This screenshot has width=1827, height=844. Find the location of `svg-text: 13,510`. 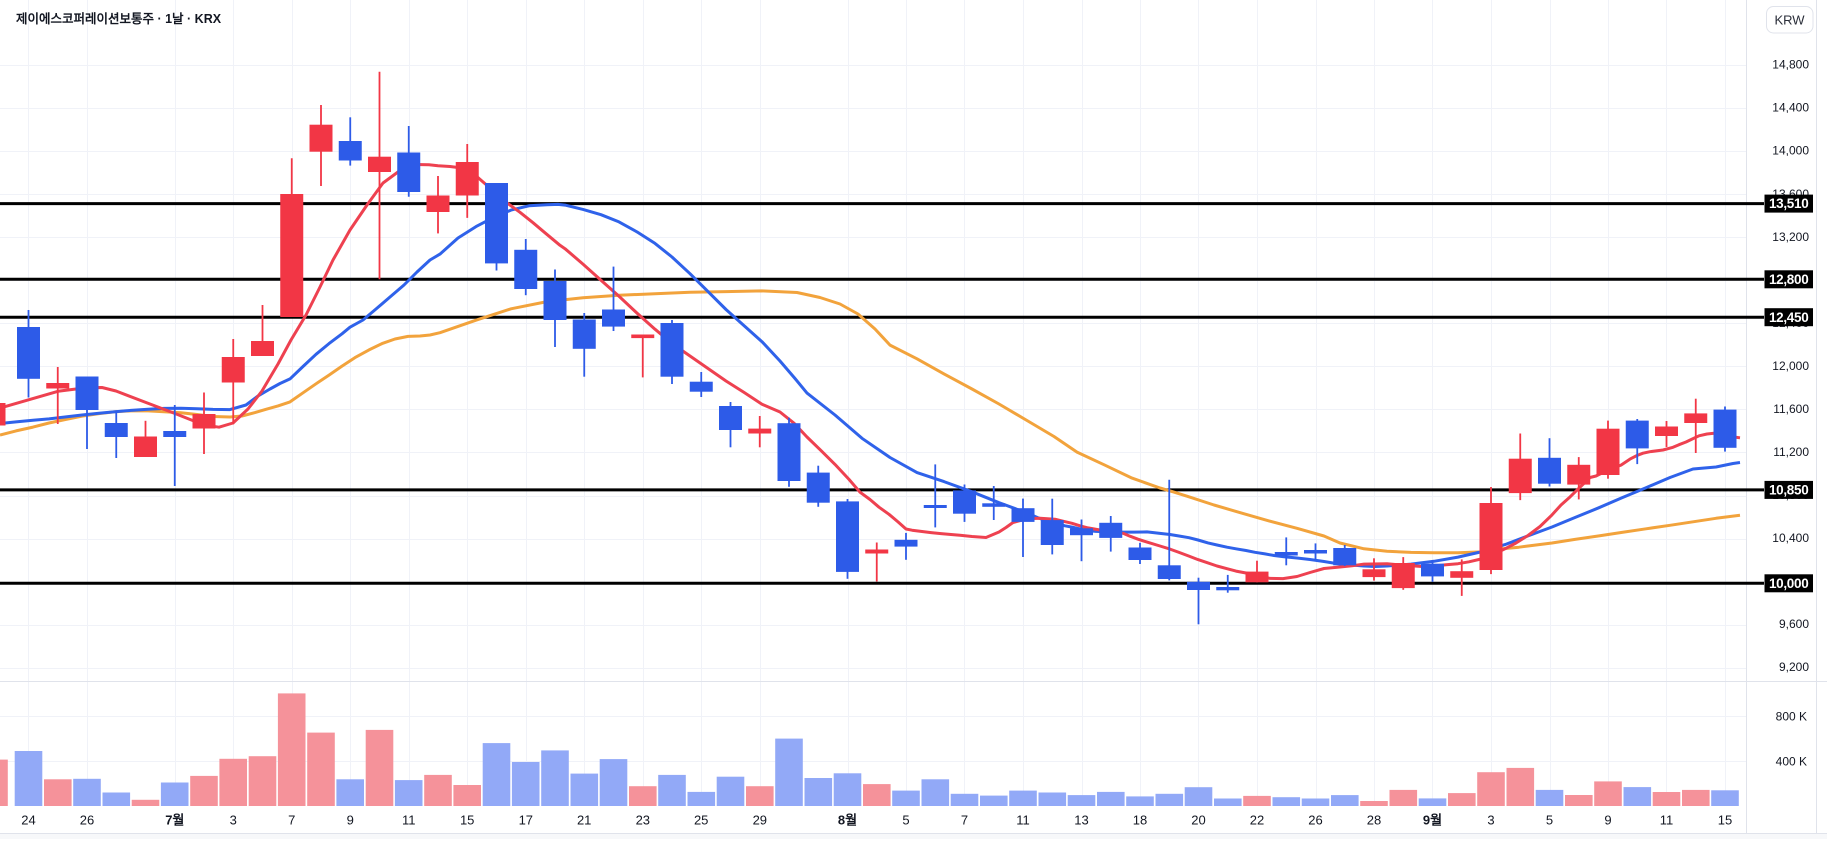

svg-text: 13,510 is located at coordinates (1789, 203).